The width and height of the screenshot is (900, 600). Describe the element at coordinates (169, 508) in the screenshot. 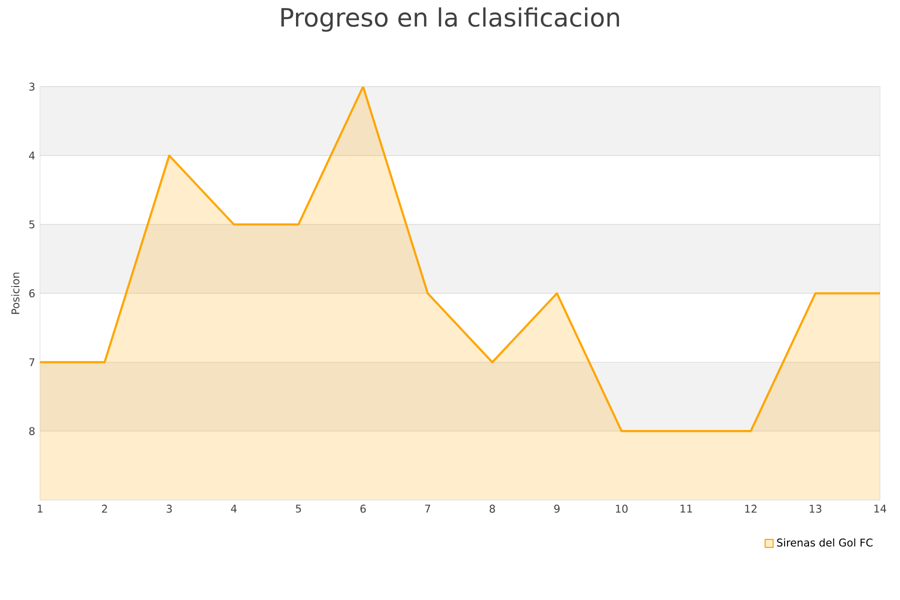

I see `x-tick-label: 3` at that location.